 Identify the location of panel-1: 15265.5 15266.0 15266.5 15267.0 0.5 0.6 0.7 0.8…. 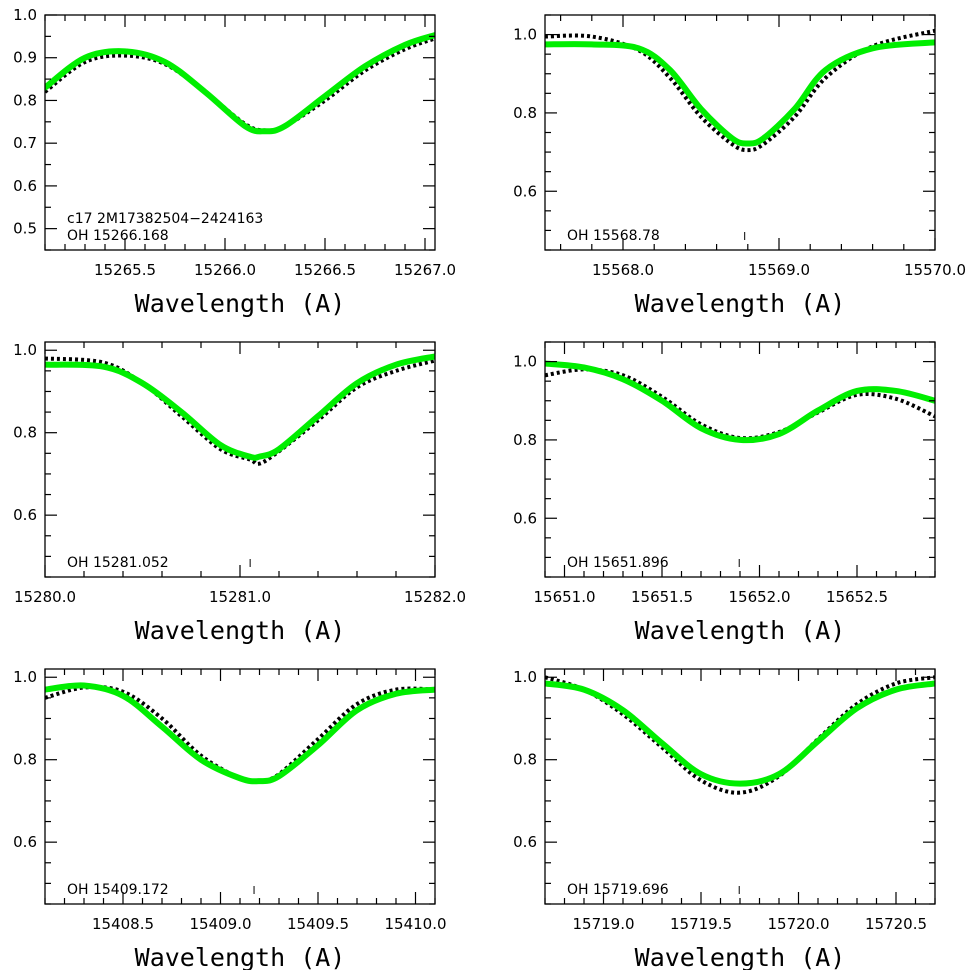
(234, 162).